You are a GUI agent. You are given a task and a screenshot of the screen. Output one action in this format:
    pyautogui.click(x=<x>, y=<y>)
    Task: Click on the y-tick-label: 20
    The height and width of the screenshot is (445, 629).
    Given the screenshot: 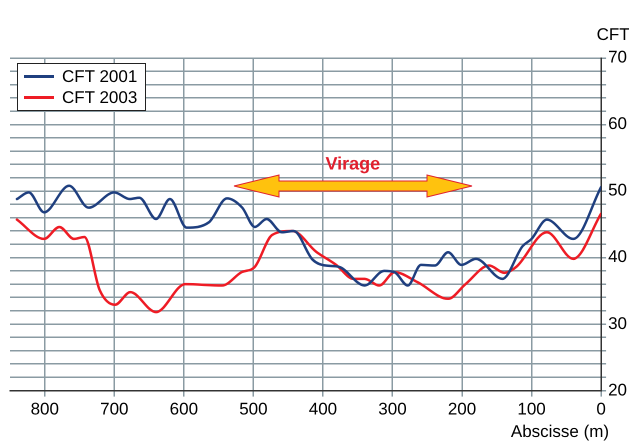 What is the action you would take?
    pyautogui.click(x=618, y=390)
    